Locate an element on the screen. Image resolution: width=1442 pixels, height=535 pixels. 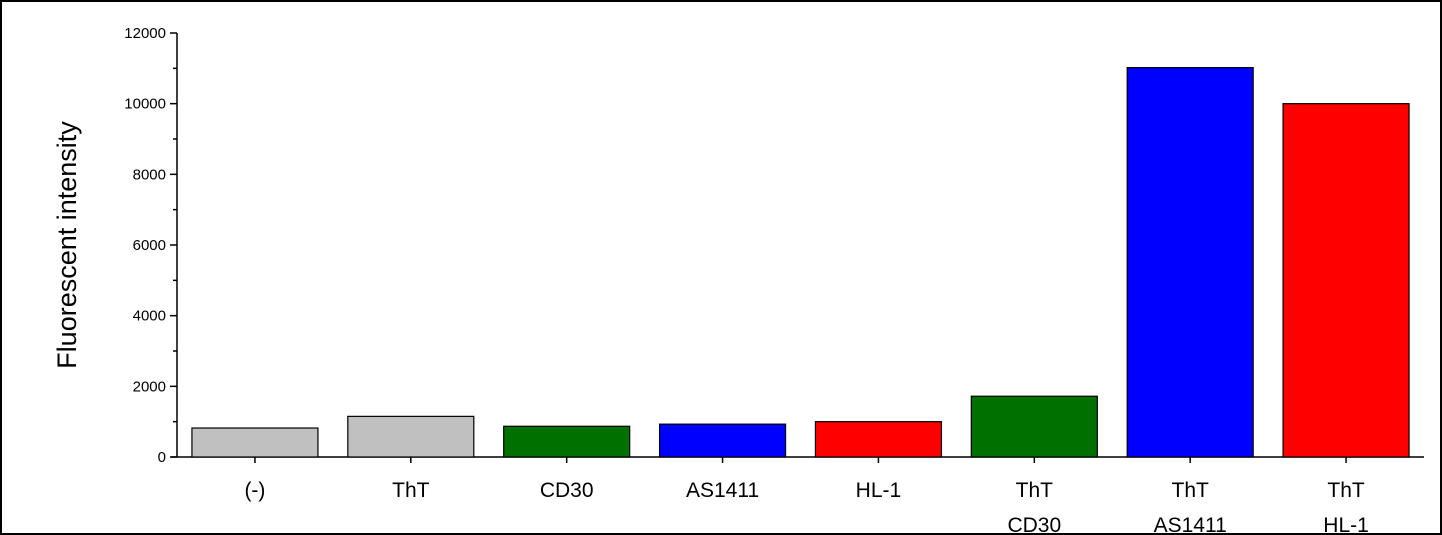
y-tick-label: 6000 is located at coordinates (149, 245).